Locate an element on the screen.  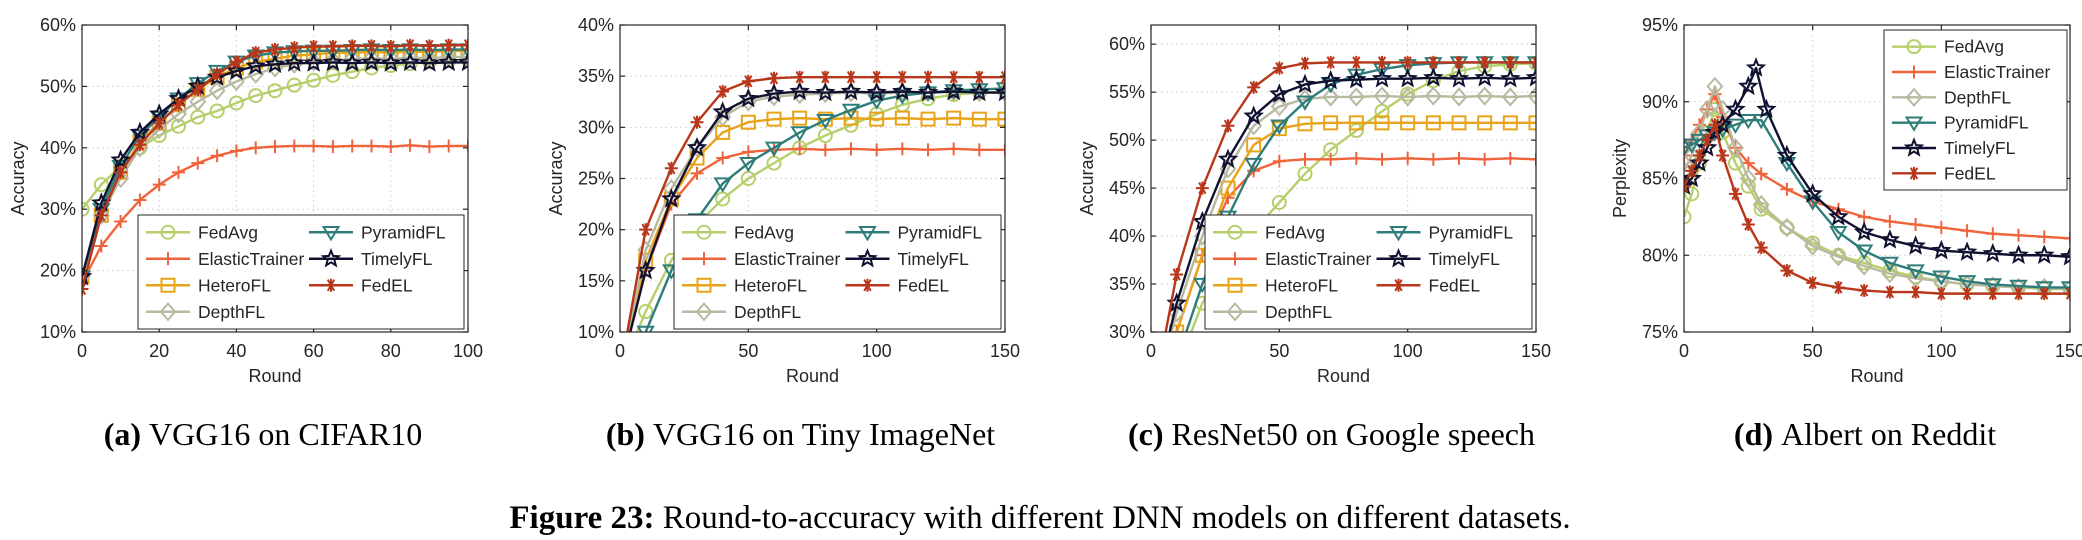
x-axis-label: Round is located at coordinates (274, 376).